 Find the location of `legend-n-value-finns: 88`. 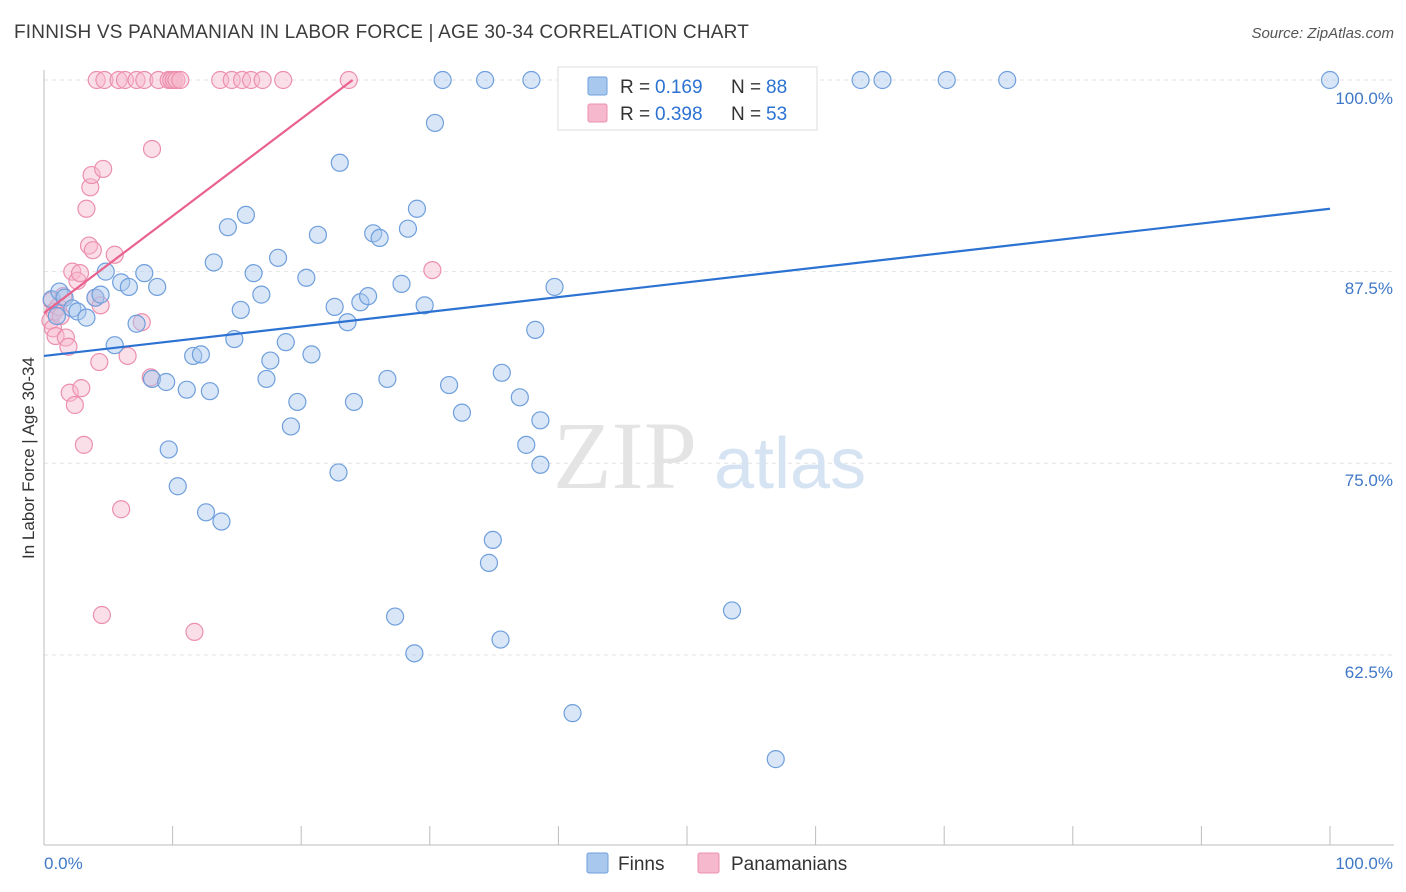

legend-n-value-finns: 88 is located at coordinates (776, 87).